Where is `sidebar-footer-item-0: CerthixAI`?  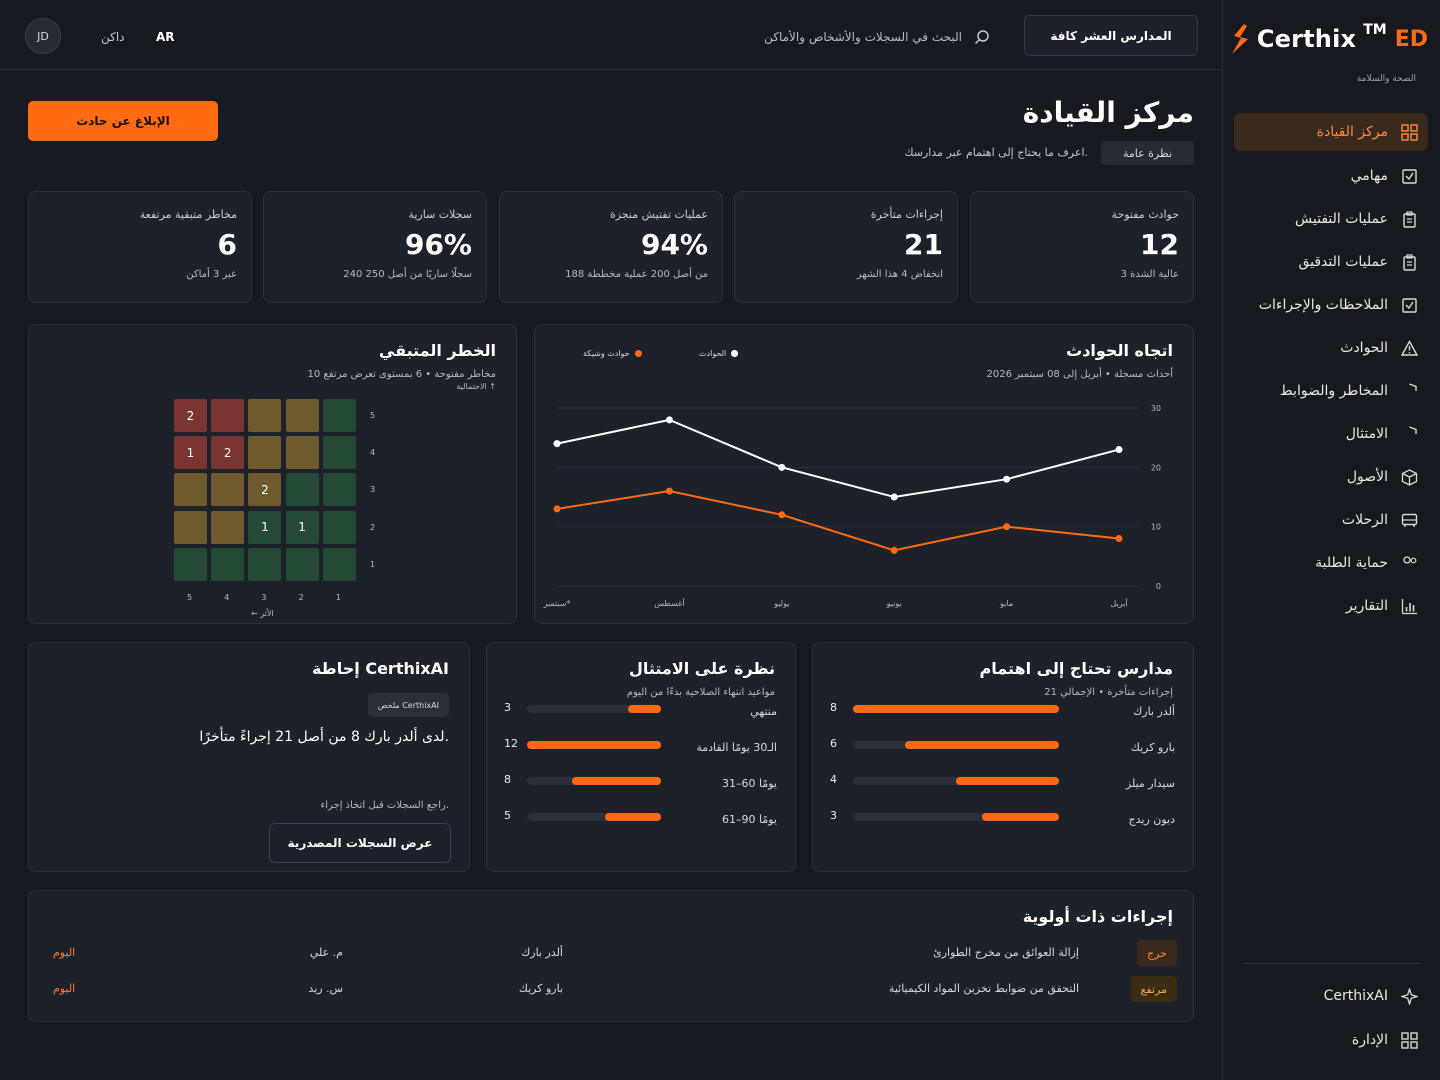 sidebar-footer-item-0: CerthixAI is located at coordinates (1331, 996).